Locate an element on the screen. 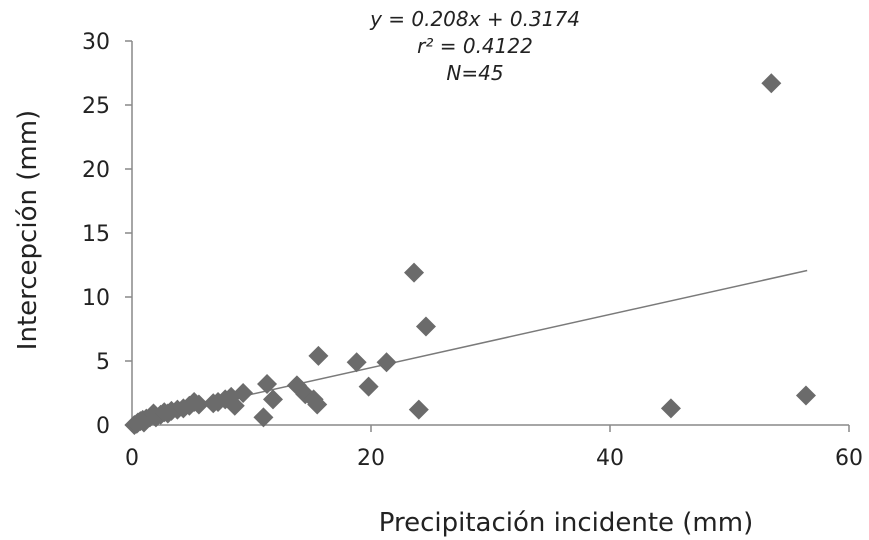 The image size is (869, 540). x-tick-label: 60 is located at coordinates (849, 458).